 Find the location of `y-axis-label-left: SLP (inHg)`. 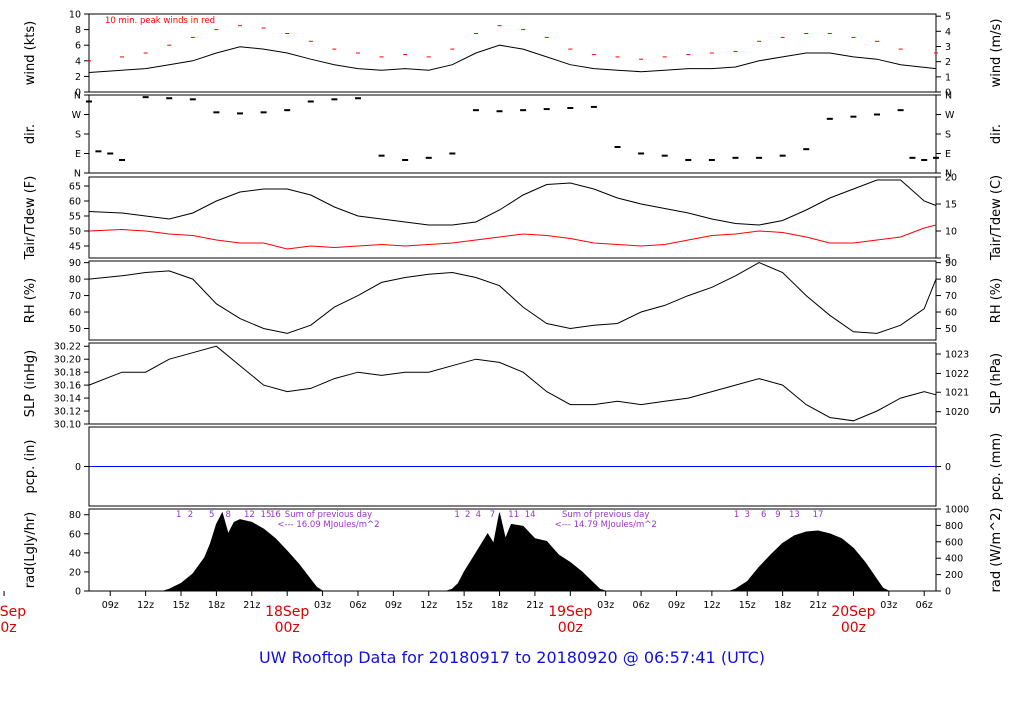

y-axis-label-left: SLP (inHg) is located at coordinates (30, 384).